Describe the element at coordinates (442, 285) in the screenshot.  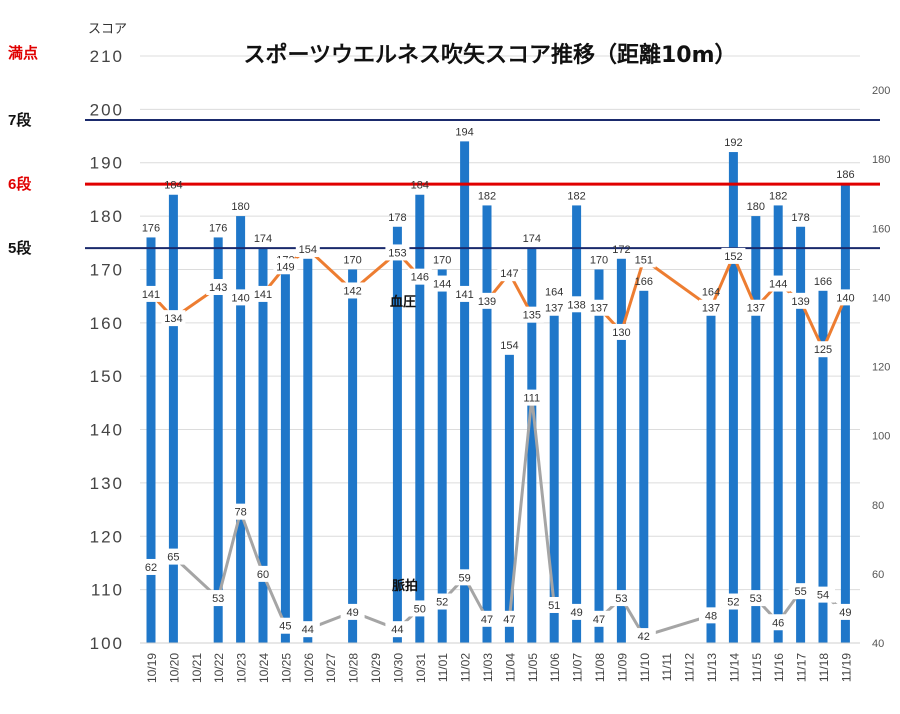
I see `bp-data-label: 144` at that location.